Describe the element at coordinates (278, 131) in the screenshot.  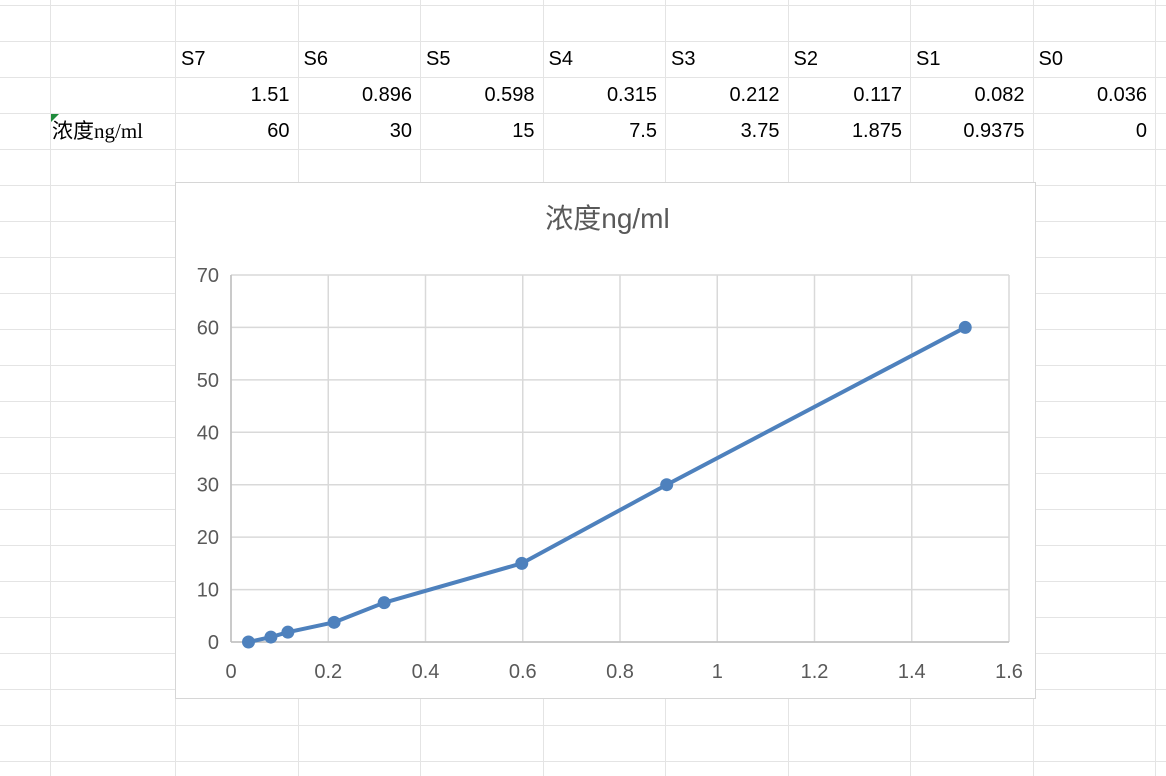
I see `cell-concentration-value: 60` at that location.